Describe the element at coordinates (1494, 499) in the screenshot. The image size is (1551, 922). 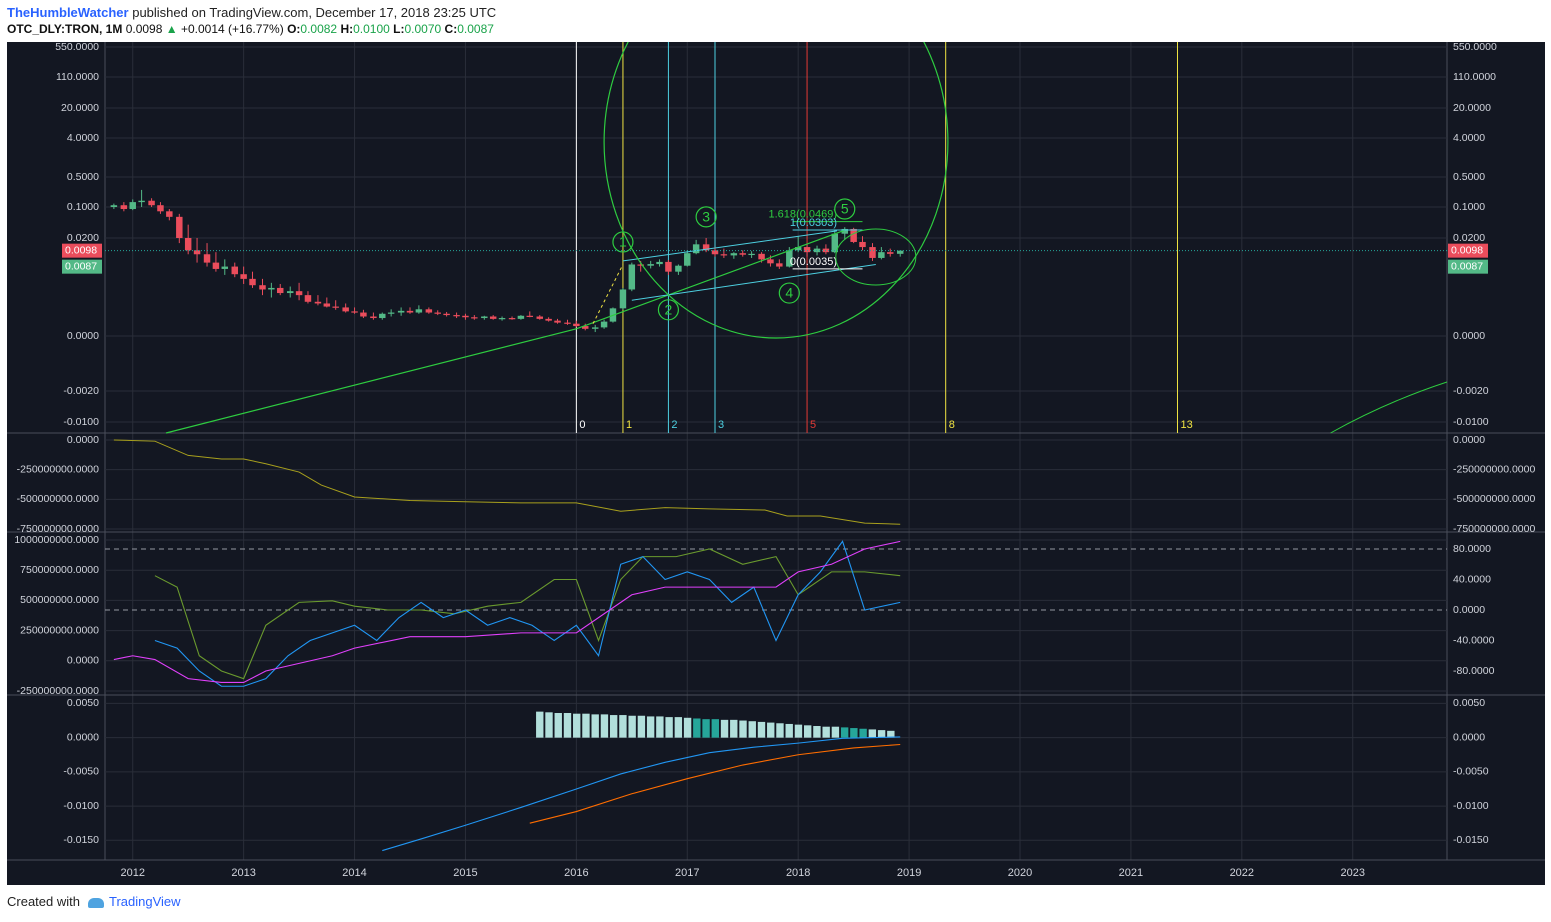
I see `obv-y-tick-right: -500000000.0000` at that location.